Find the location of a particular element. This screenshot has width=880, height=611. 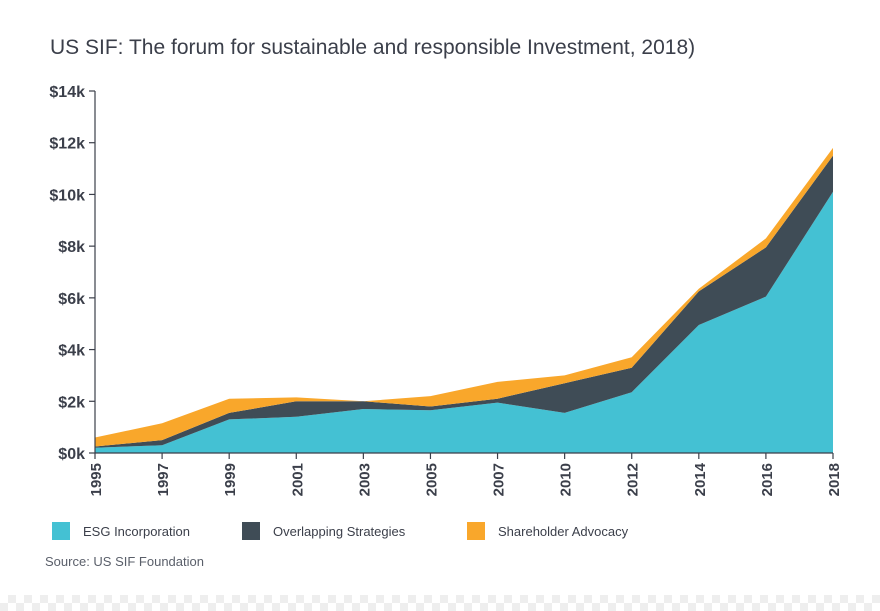

legend-label-overlapping: Overlapping Strategies is located at coordinates (339, 531).